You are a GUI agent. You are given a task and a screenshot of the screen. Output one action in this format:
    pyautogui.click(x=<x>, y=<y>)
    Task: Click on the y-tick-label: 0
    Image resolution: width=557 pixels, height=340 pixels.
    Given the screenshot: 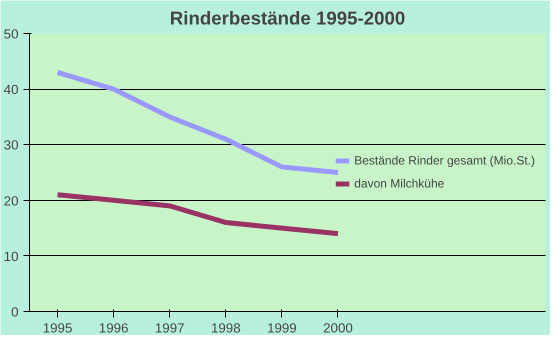 What is the action you would take?
    pyautogui.click(x=15, y=312)
    